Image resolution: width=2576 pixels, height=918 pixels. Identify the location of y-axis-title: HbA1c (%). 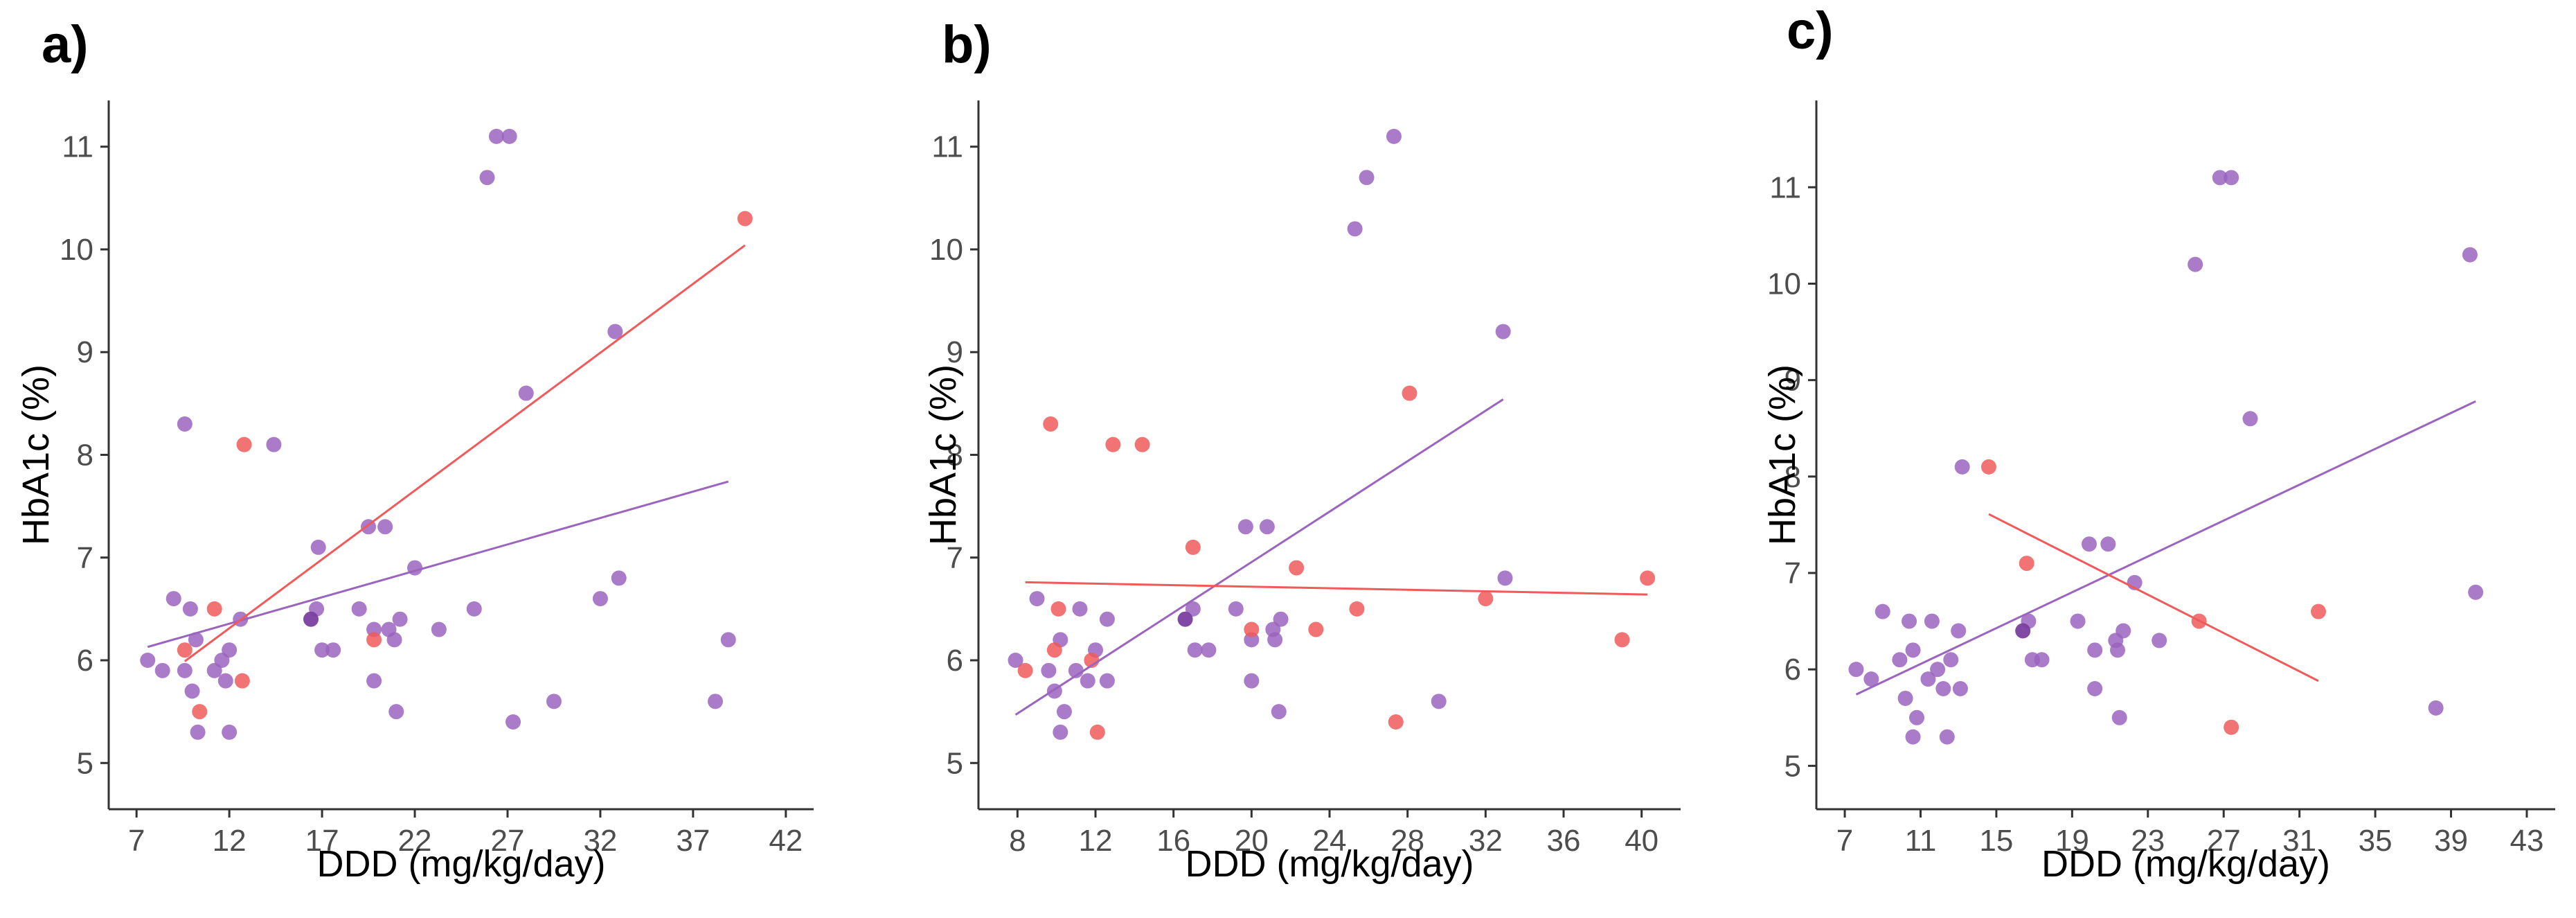
(943, 454).